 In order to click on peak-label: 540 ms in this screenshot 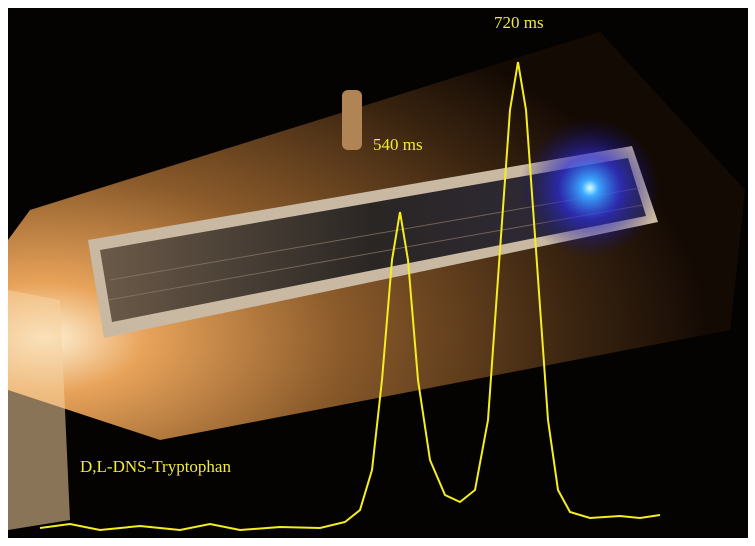, I will do `click(398, 144)`.